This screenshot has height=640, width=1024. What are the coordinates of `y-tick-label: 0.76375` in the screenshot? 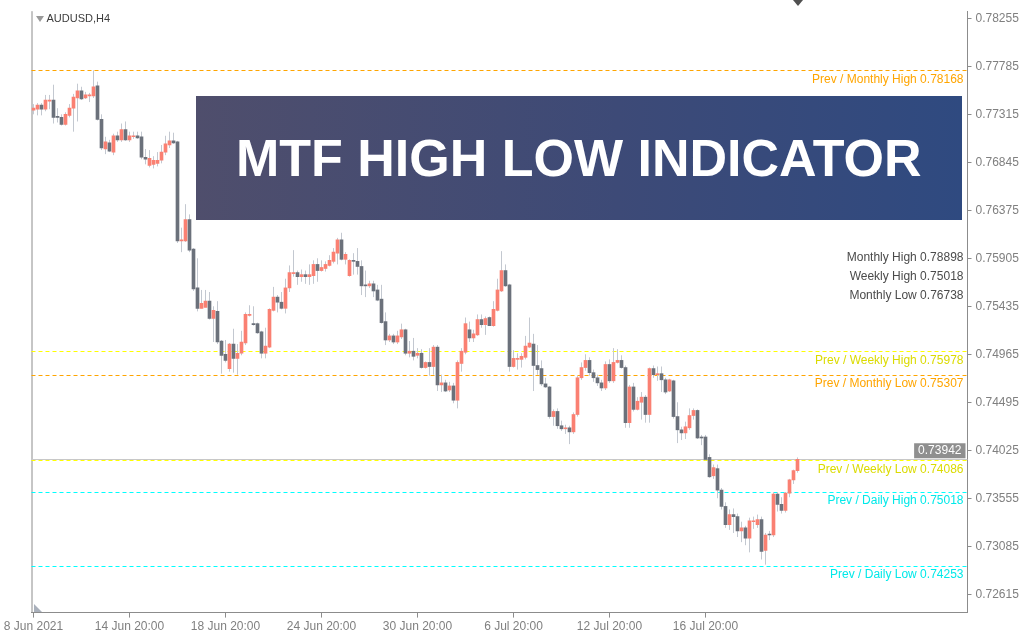 It's located at (997, 210).